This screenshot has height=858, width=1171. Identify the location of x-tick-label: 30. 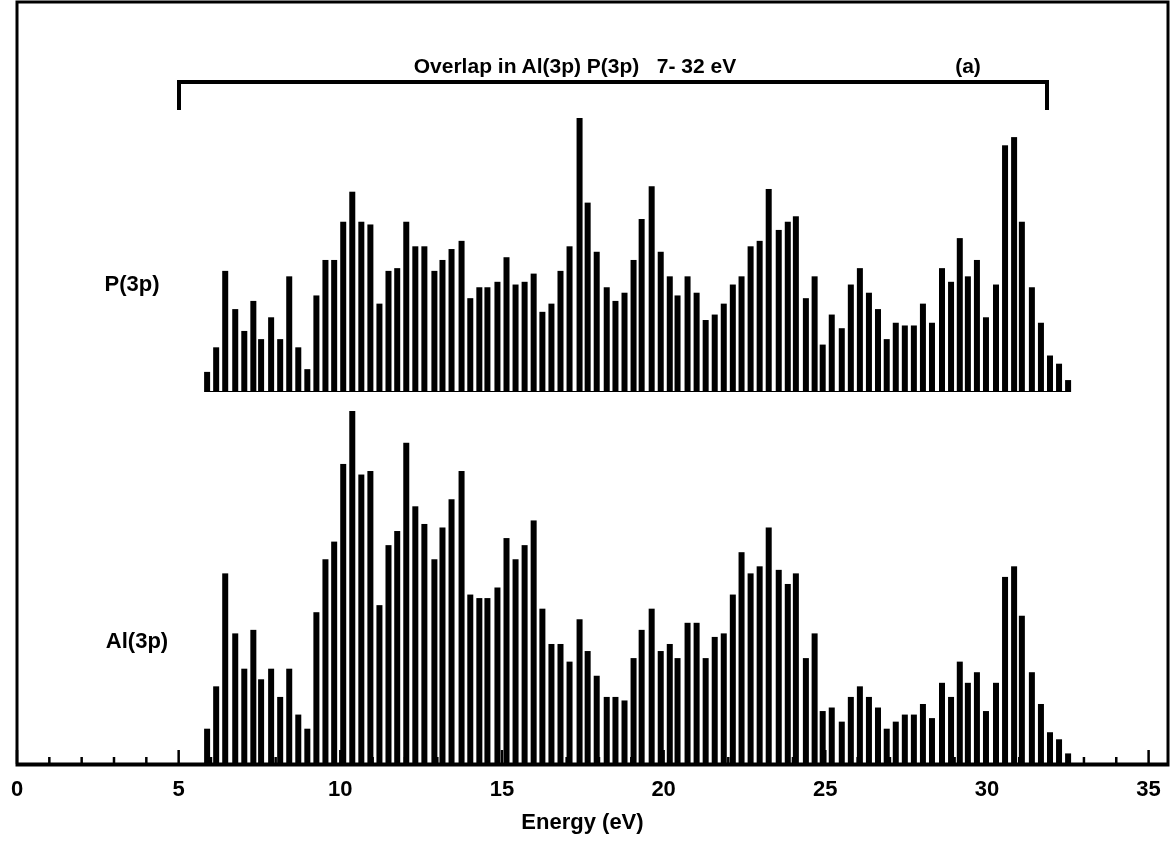
(987, 788).